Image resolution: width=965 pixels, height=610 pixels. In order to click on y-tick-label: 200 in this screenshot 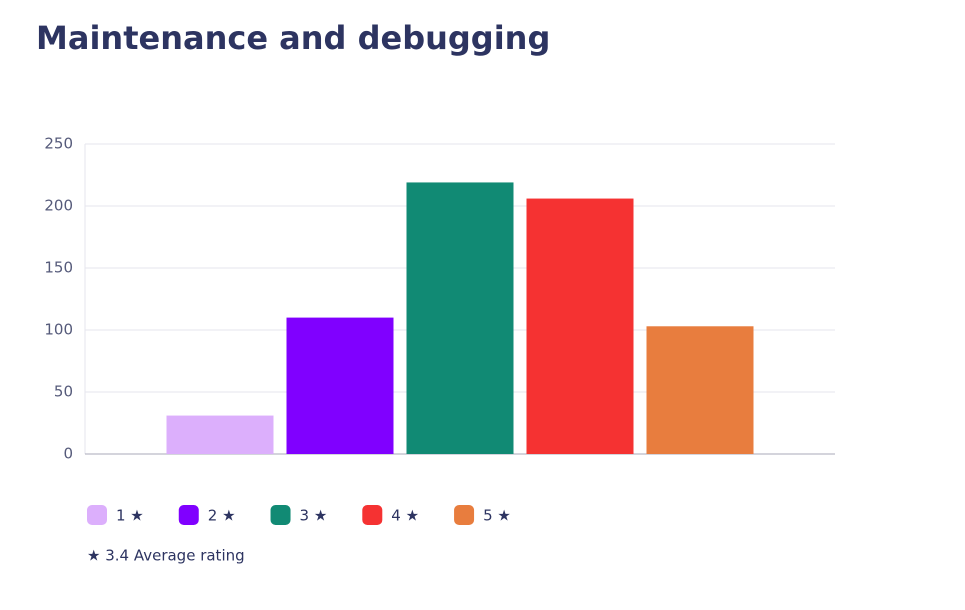, I will do `click(58, 206)`.